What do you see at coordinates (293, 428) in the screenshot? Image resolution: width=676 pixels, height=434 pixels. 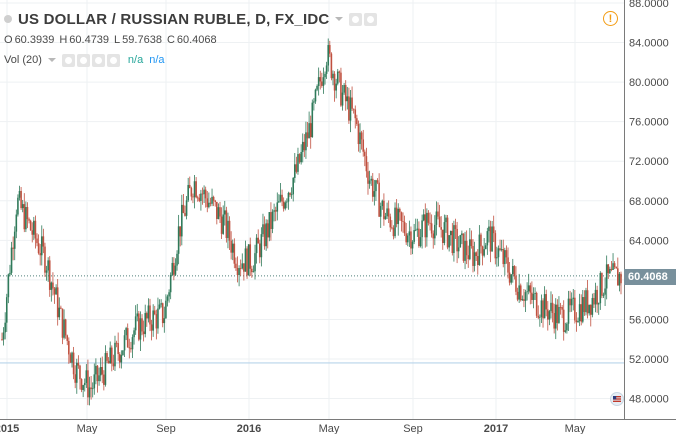 I see `time-axis: 2015 May Sep 2016 May Sep 2017 May` at bounding box center [293, 428].